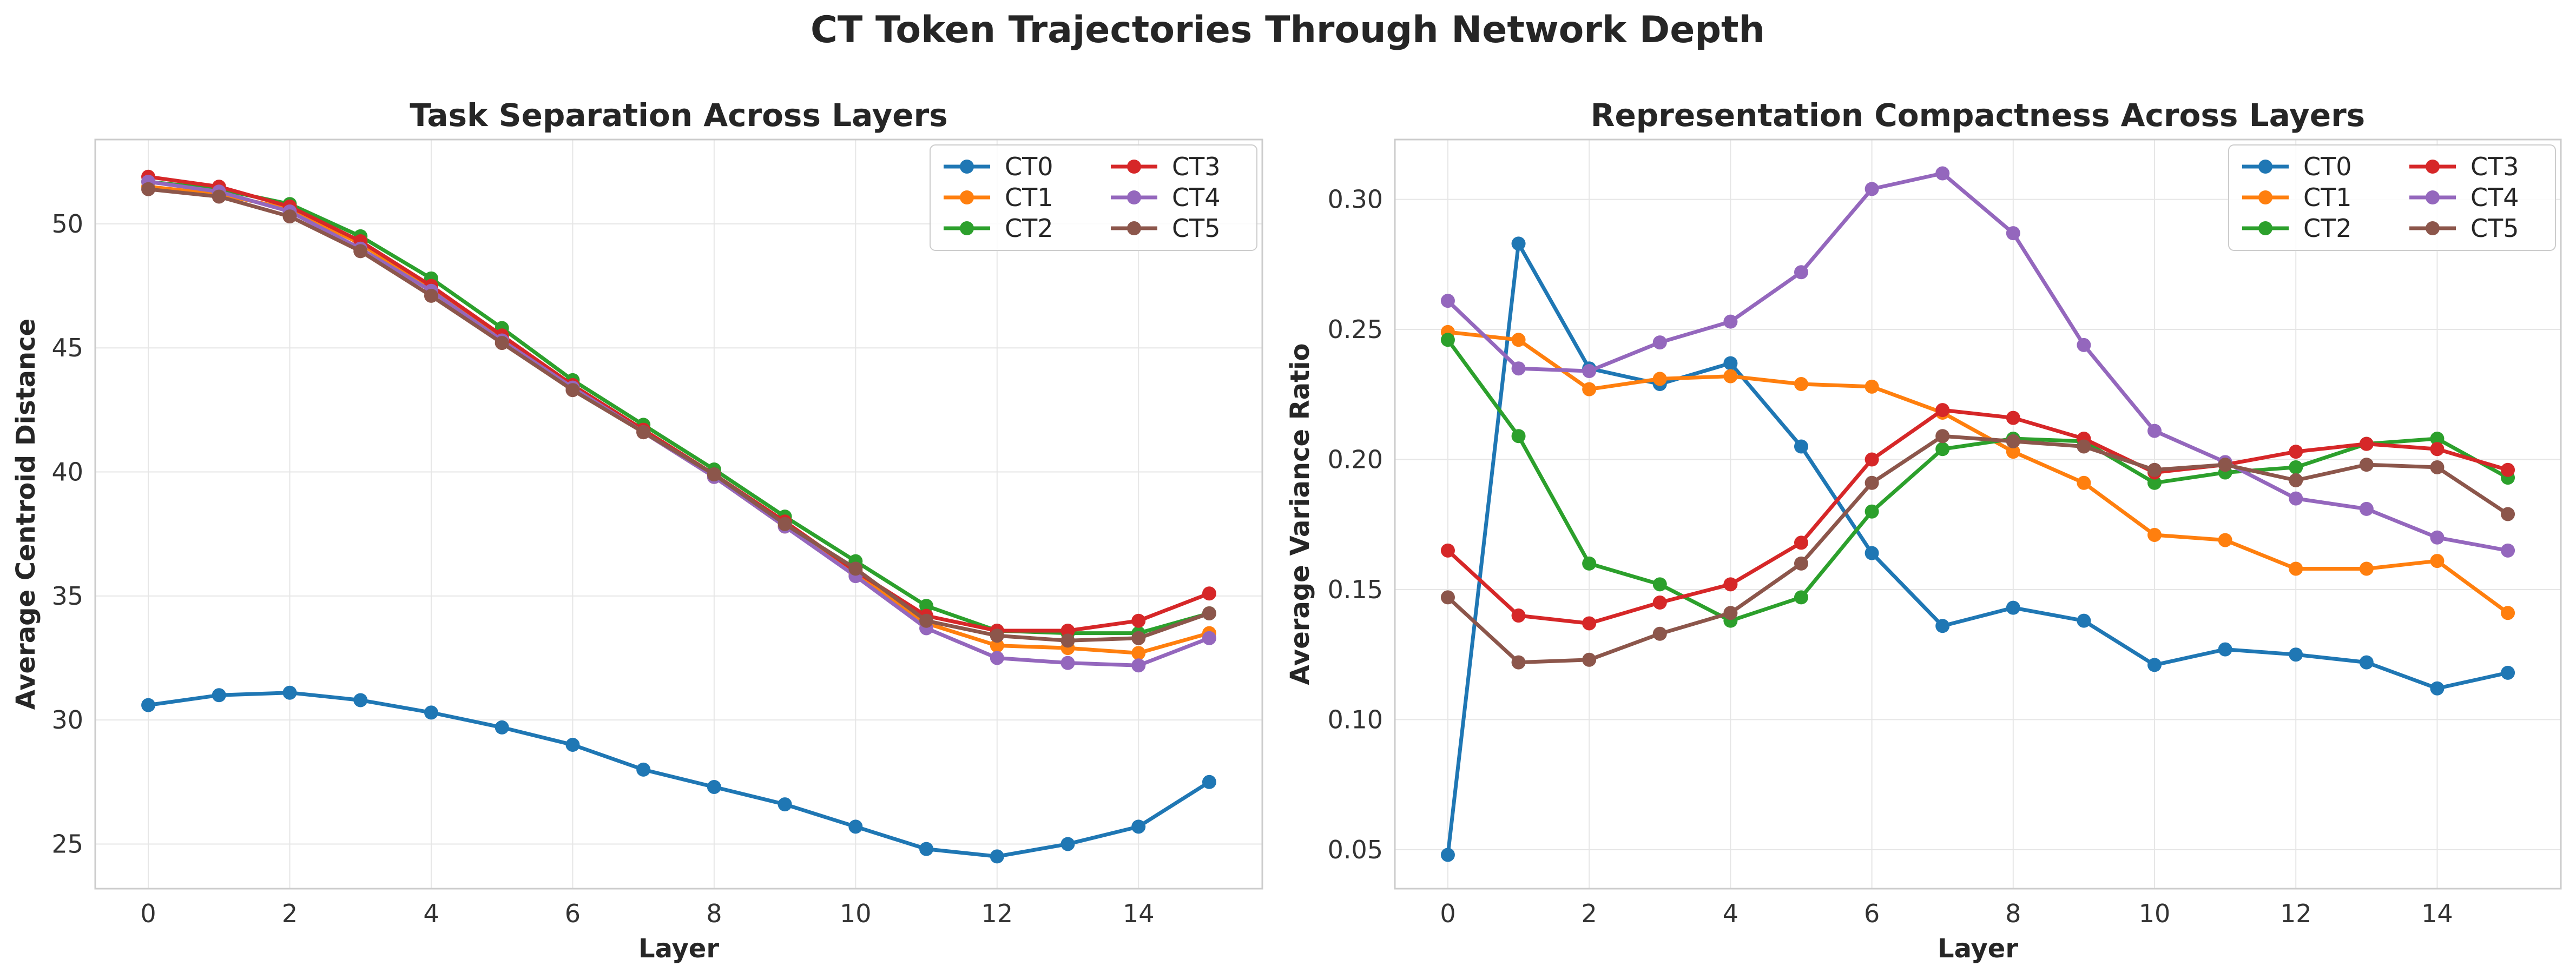 The image size is (2576, 979). Describe the element at coordinates (1300, 514) in the screenshot. I see `y-axis-label: Average Variance Ratio` at that location.